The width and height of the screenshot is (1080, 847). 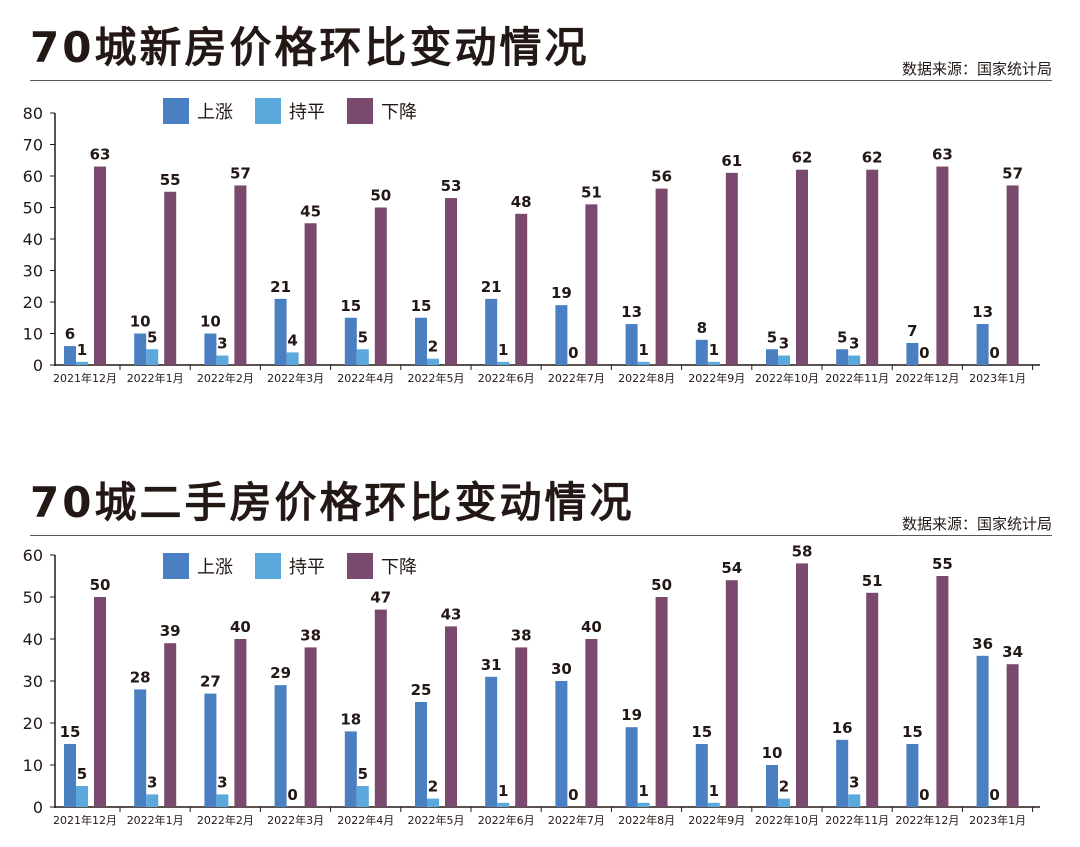 What do you see at coordinates (802, 551) in the screenshot?
I see `data-label-down: 58` at bounding box center [802, 551].